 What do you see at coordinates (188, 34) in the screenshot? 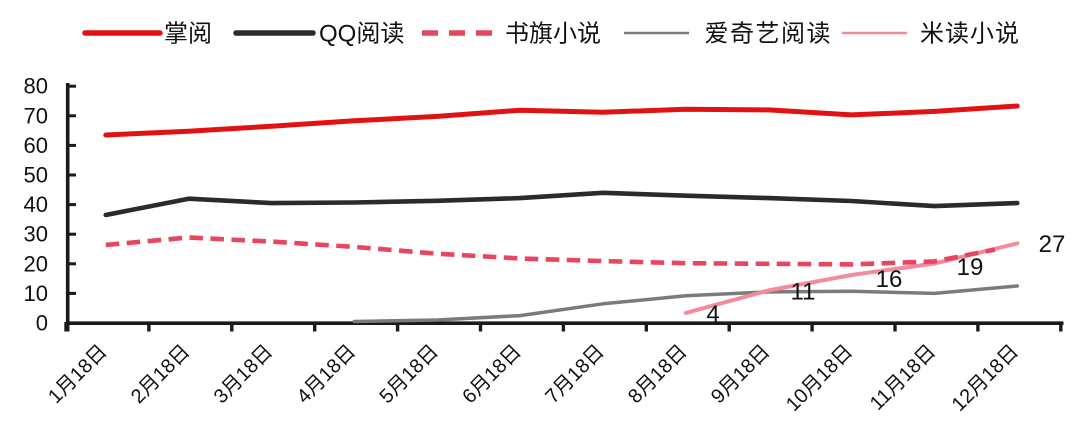
I see `svg-text: 掌阅` at bounding box center [188, 34].